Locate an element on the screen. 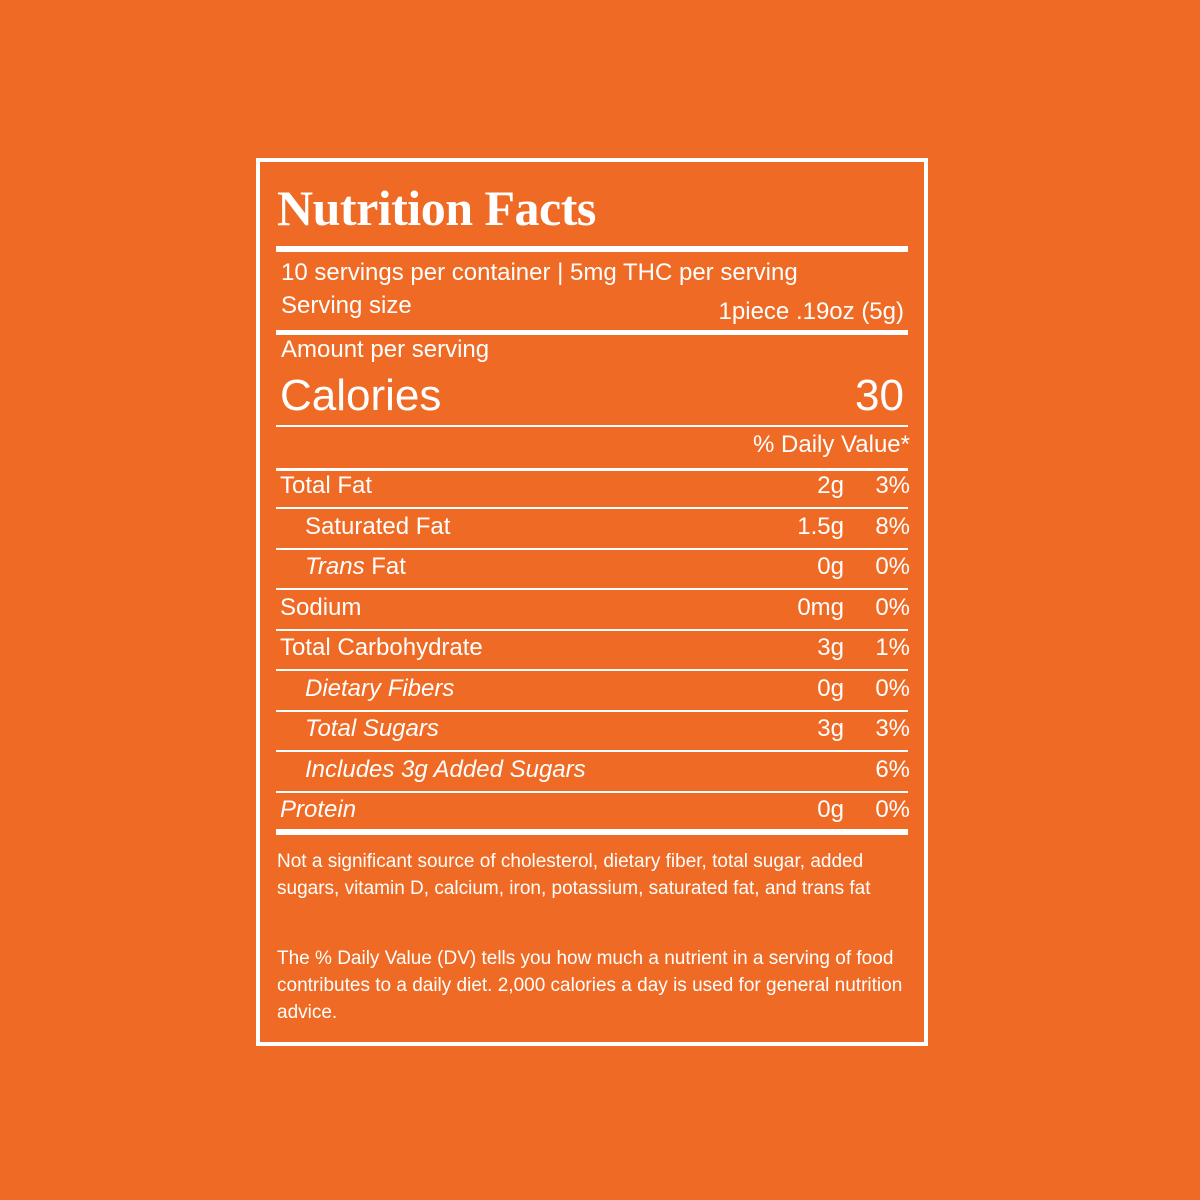 Image resolution: width=1200 pixels, height=1200 pixels. calories-label: Calories is located at coordinates (361, 395).